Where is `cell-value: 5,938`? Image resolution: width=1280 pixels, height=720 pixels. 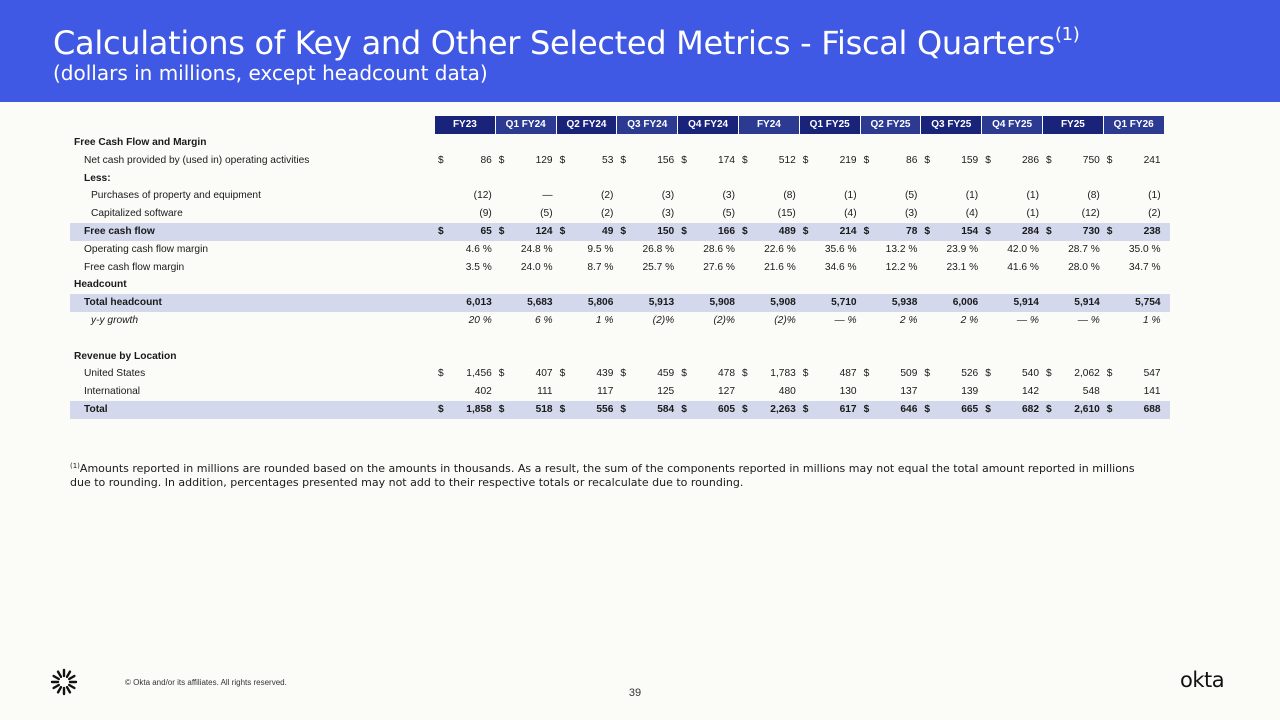
cell-value: 5,938 is located at coordinates (905, 303).